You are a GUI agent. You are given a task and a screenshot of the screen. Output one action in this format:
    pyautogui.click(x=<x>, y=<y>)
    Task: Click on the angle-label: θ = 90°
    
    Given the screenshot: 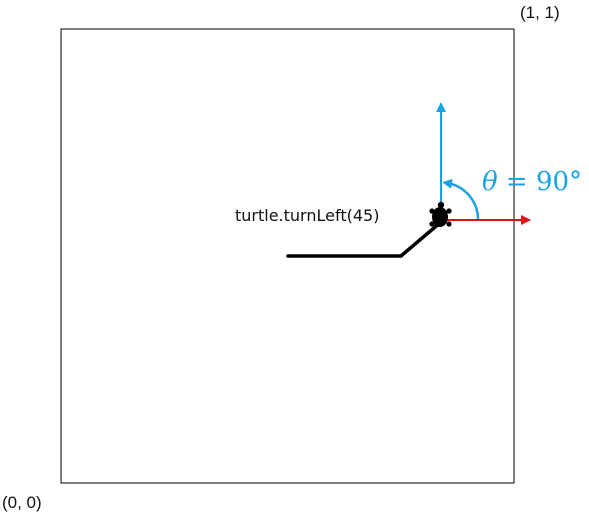 What is the action you would take?
    pyautogui.click(x=532, y=182)
    